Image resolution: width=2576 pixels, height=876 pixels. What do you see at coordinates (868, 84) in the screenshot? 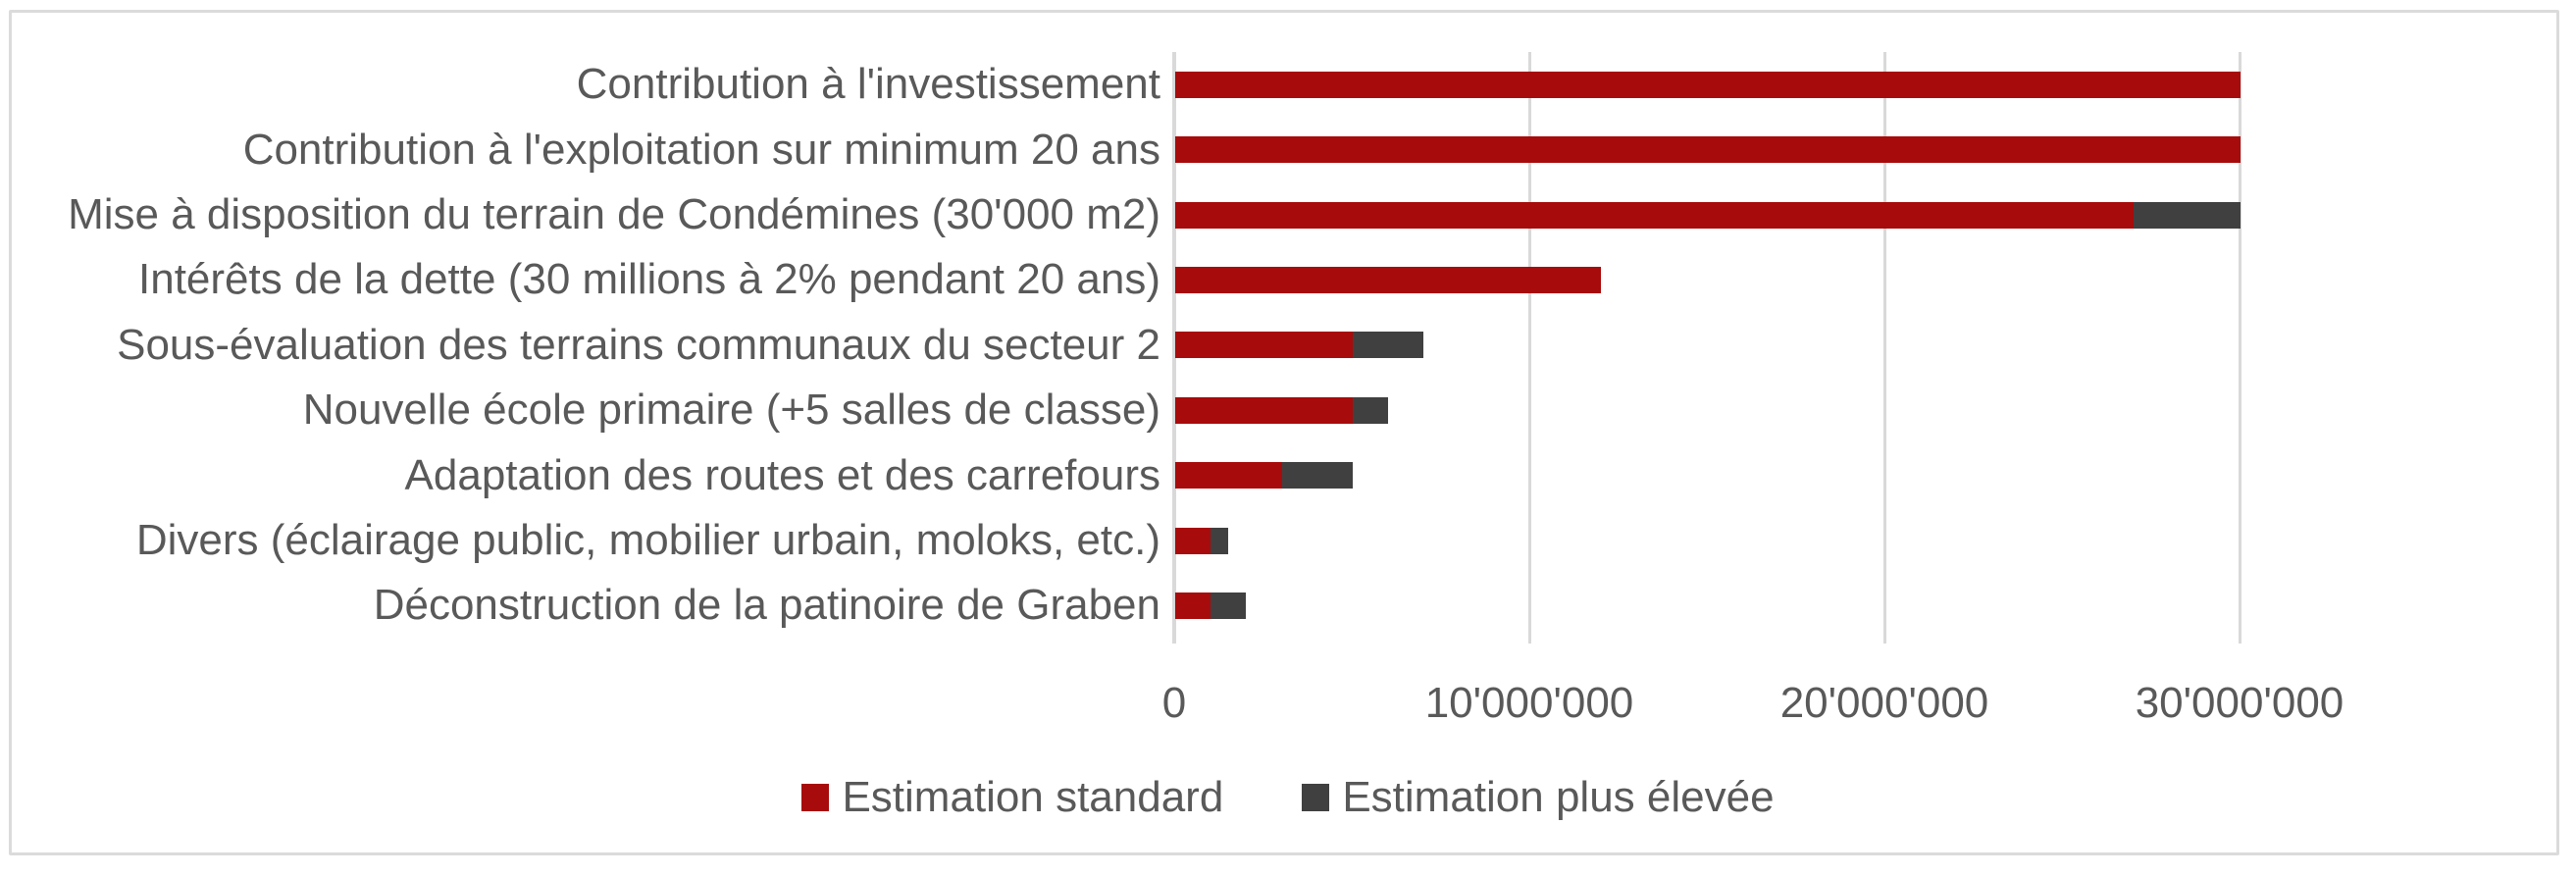
I see `category-label: Contribution à l'investissement` at bounding box center [868, 84].